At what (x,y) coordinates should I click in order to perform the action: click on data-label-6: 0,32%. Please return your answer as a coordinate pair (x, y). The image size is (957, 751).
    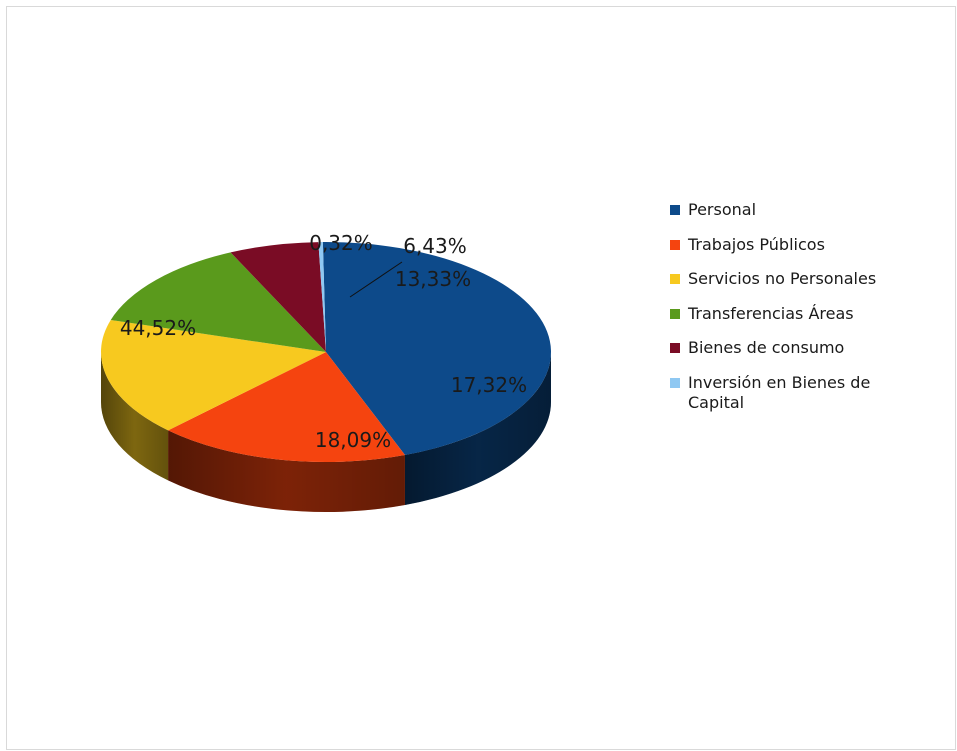
    Looking at the image, I should click on (341, 243).